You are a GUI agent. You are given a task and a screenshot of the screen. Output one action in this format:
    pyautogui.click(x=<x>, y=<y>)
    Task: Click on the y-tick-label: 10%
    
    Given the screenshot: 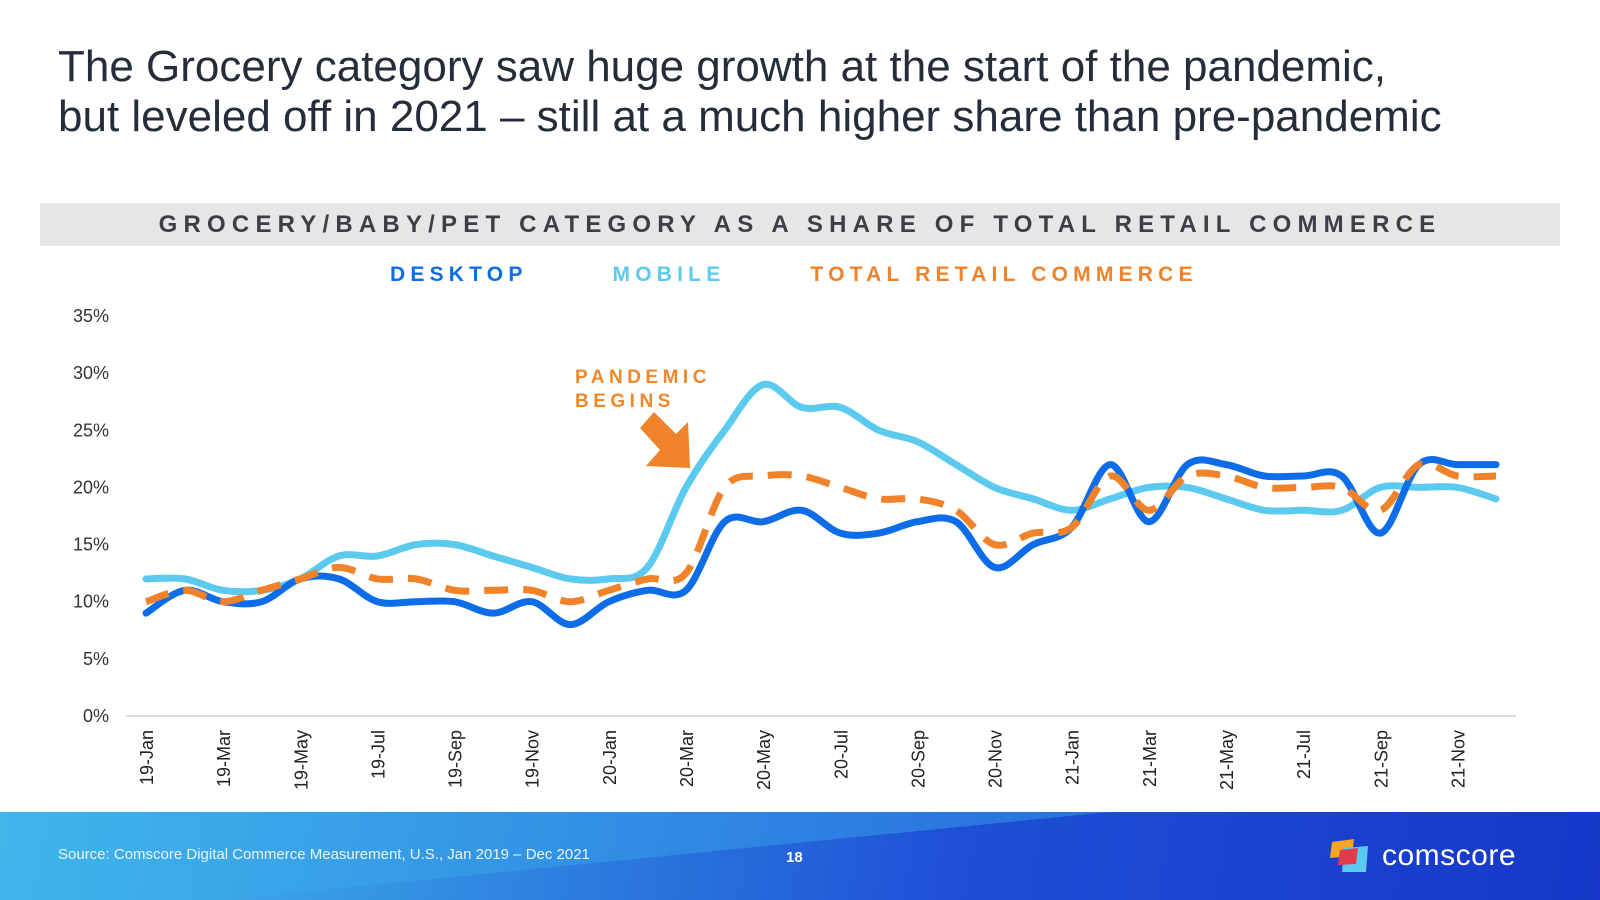 What is the action you would take?
    pyautogui.click(x=91, y=602)
    